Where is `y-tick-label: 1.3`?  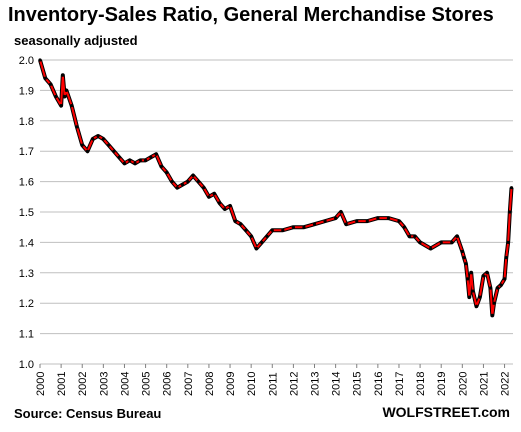
y-tick-label: 1.3 is located at coordinates (26, 274).